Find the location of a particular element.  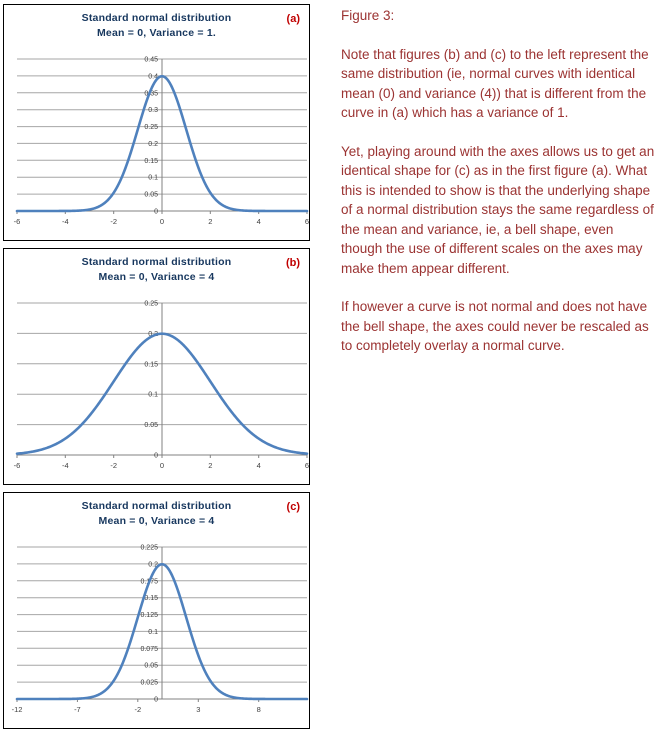

y-tick-label: 0.125 is located at coordinates (149, 615).